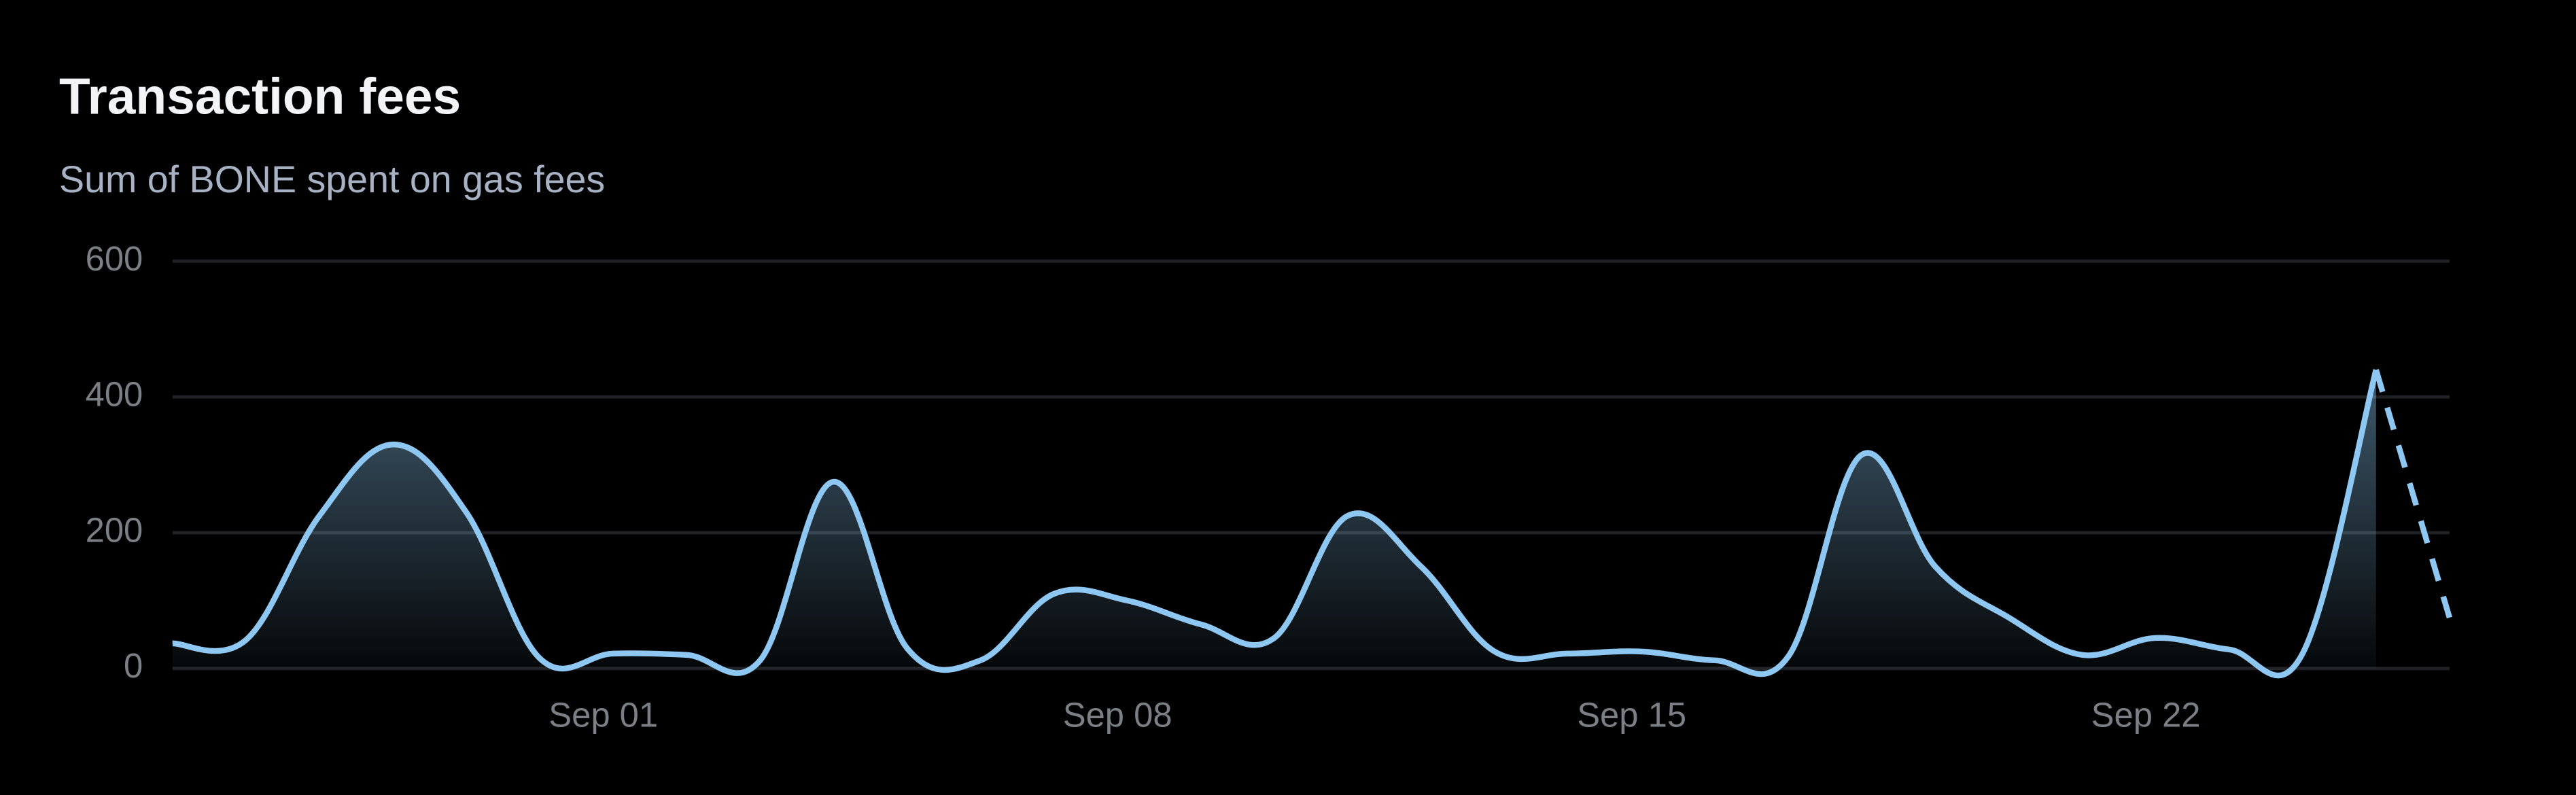 This screenshot has width=2576, height=795. Describe the element at coordinates (332, 179) in the screenshot. I see `chart-subtitle: Sum of BONE spent on gas fees` at that location.